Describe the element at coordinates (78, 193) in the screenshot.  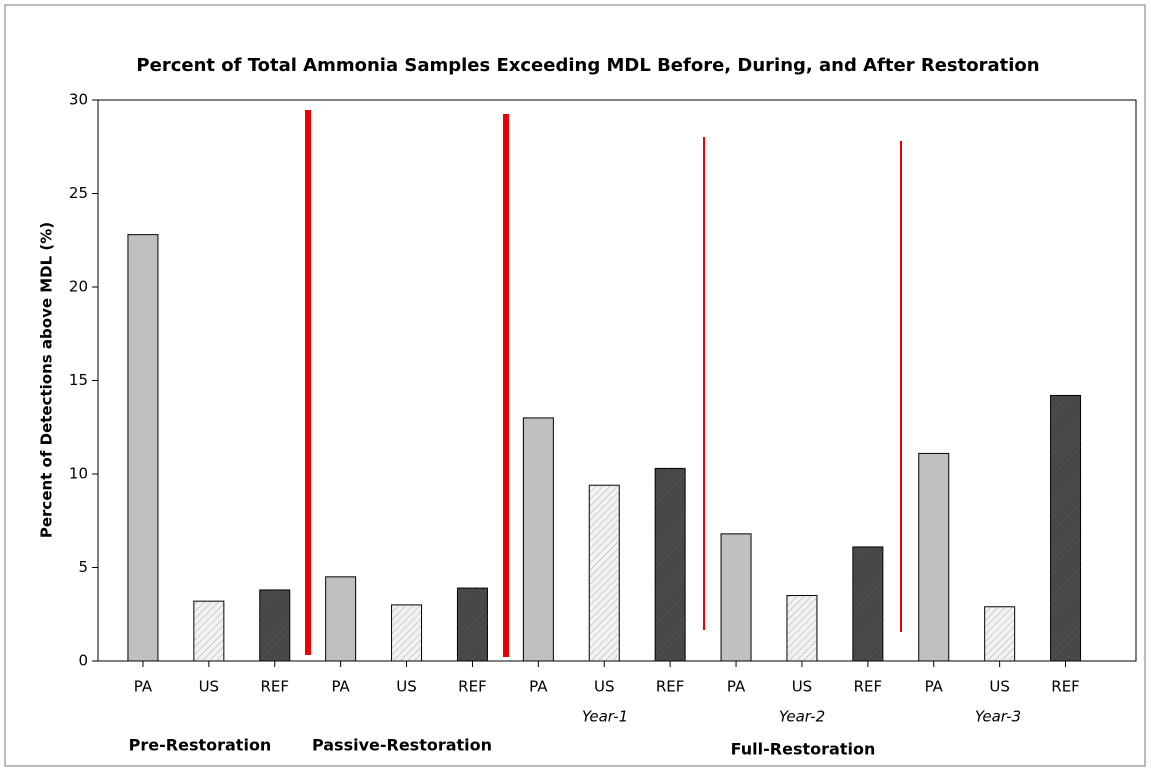
I see `y-tick-label: 25` at that location.